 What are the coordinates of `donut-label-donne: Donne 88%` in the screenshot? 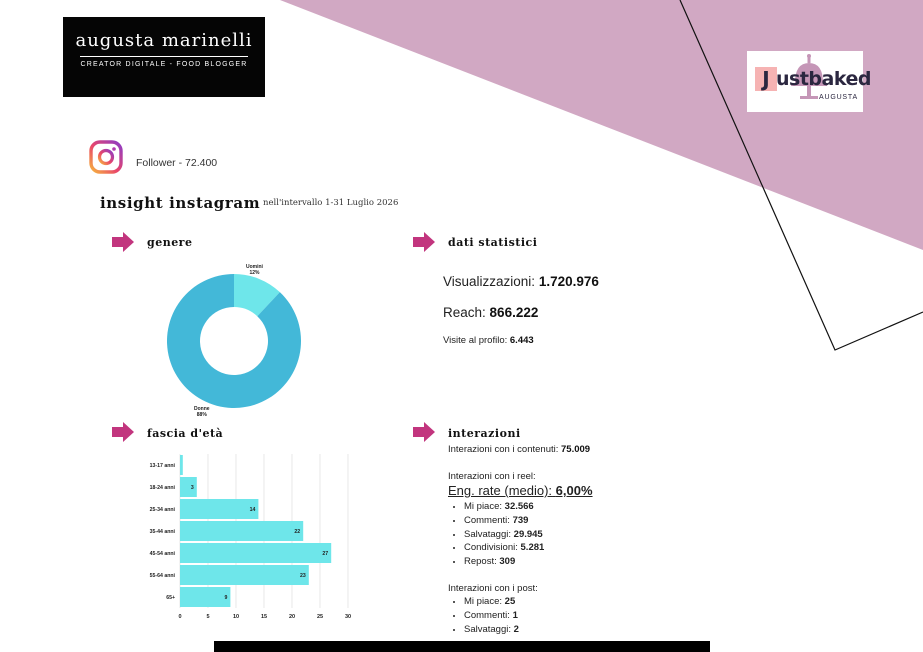 It's located at (202, 412).